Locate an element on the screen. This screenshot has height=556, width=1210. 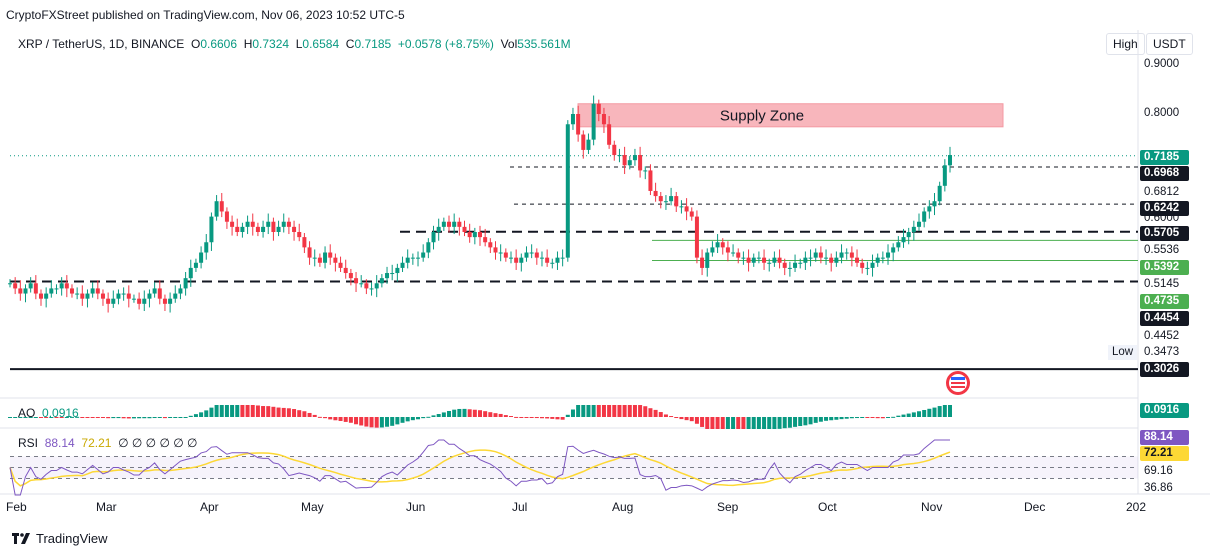
high-button: High is located at coordinates (1125, 44).